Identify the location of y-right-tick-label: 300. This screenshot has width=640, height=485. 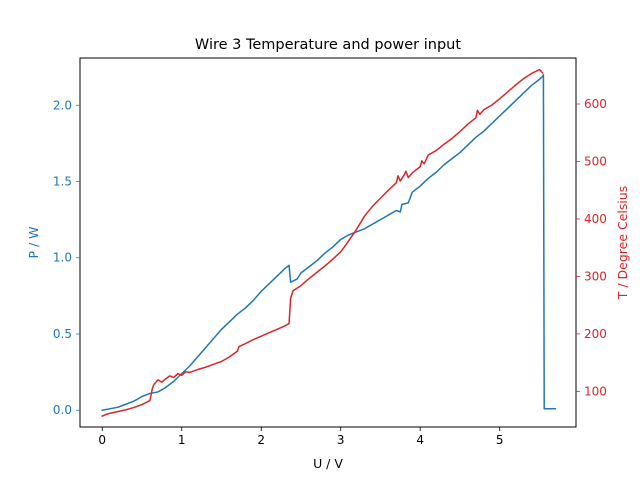
(595, 276).